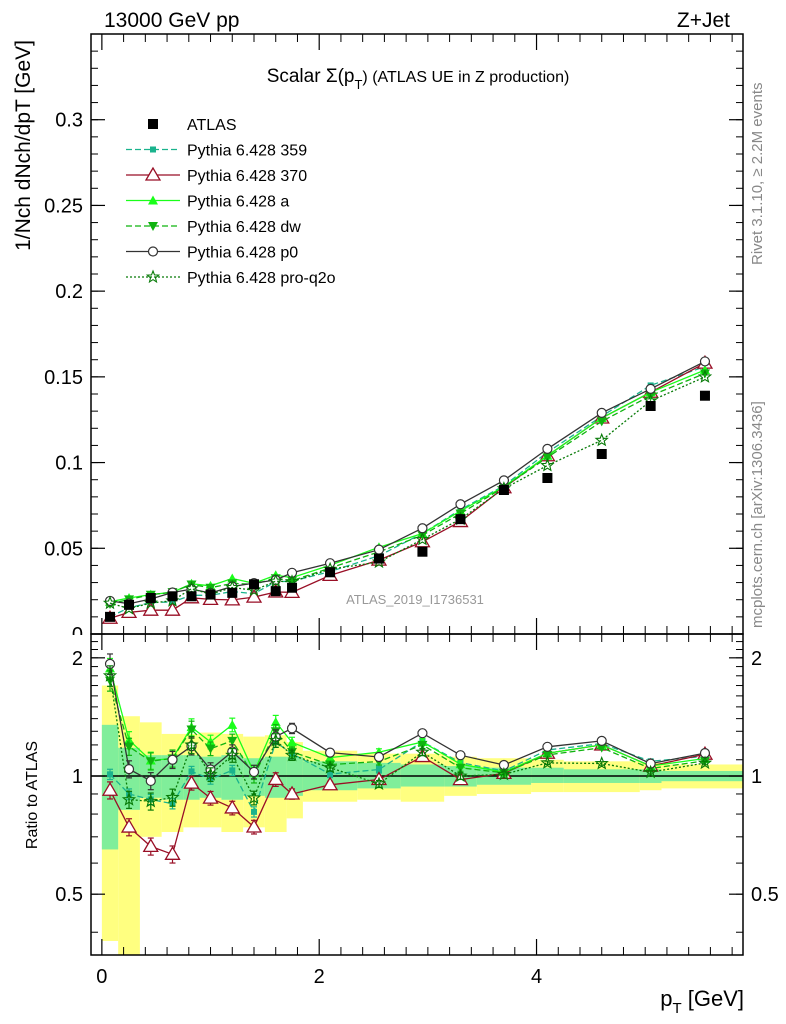 The width and height of the screenshot is (786, 1024). Describe the element at coordinates (319, 977) in the screenshot. I see `x-tick-label: 2` at that location.